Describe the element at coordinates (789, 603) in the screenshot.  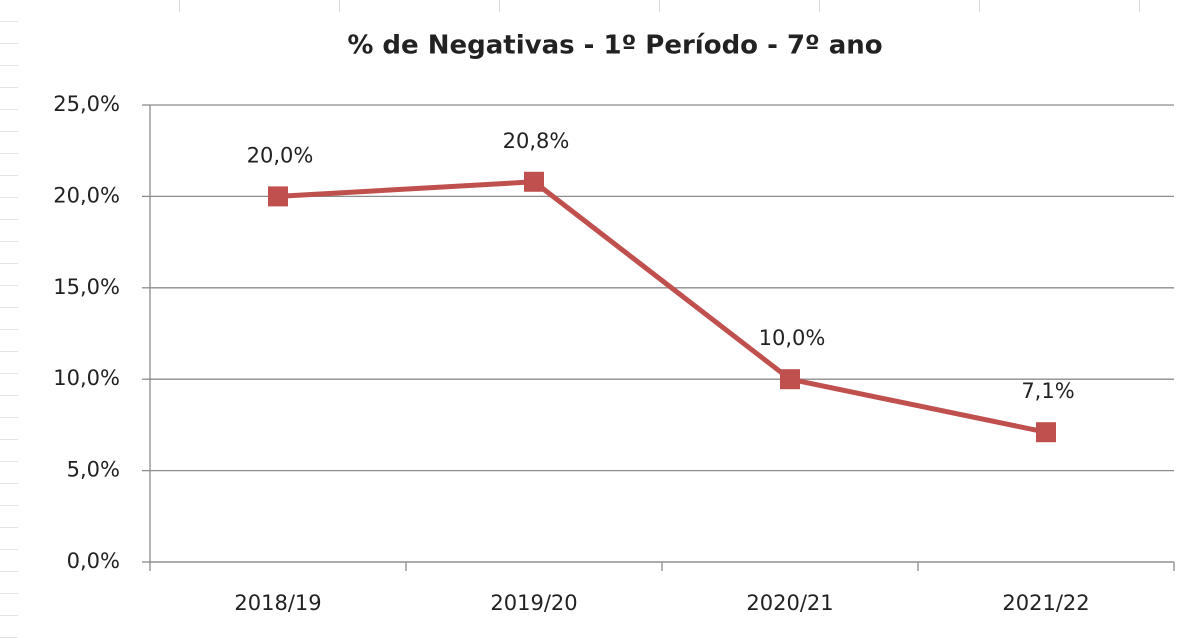
I see `x-tick-label: 2020/21` at that location.